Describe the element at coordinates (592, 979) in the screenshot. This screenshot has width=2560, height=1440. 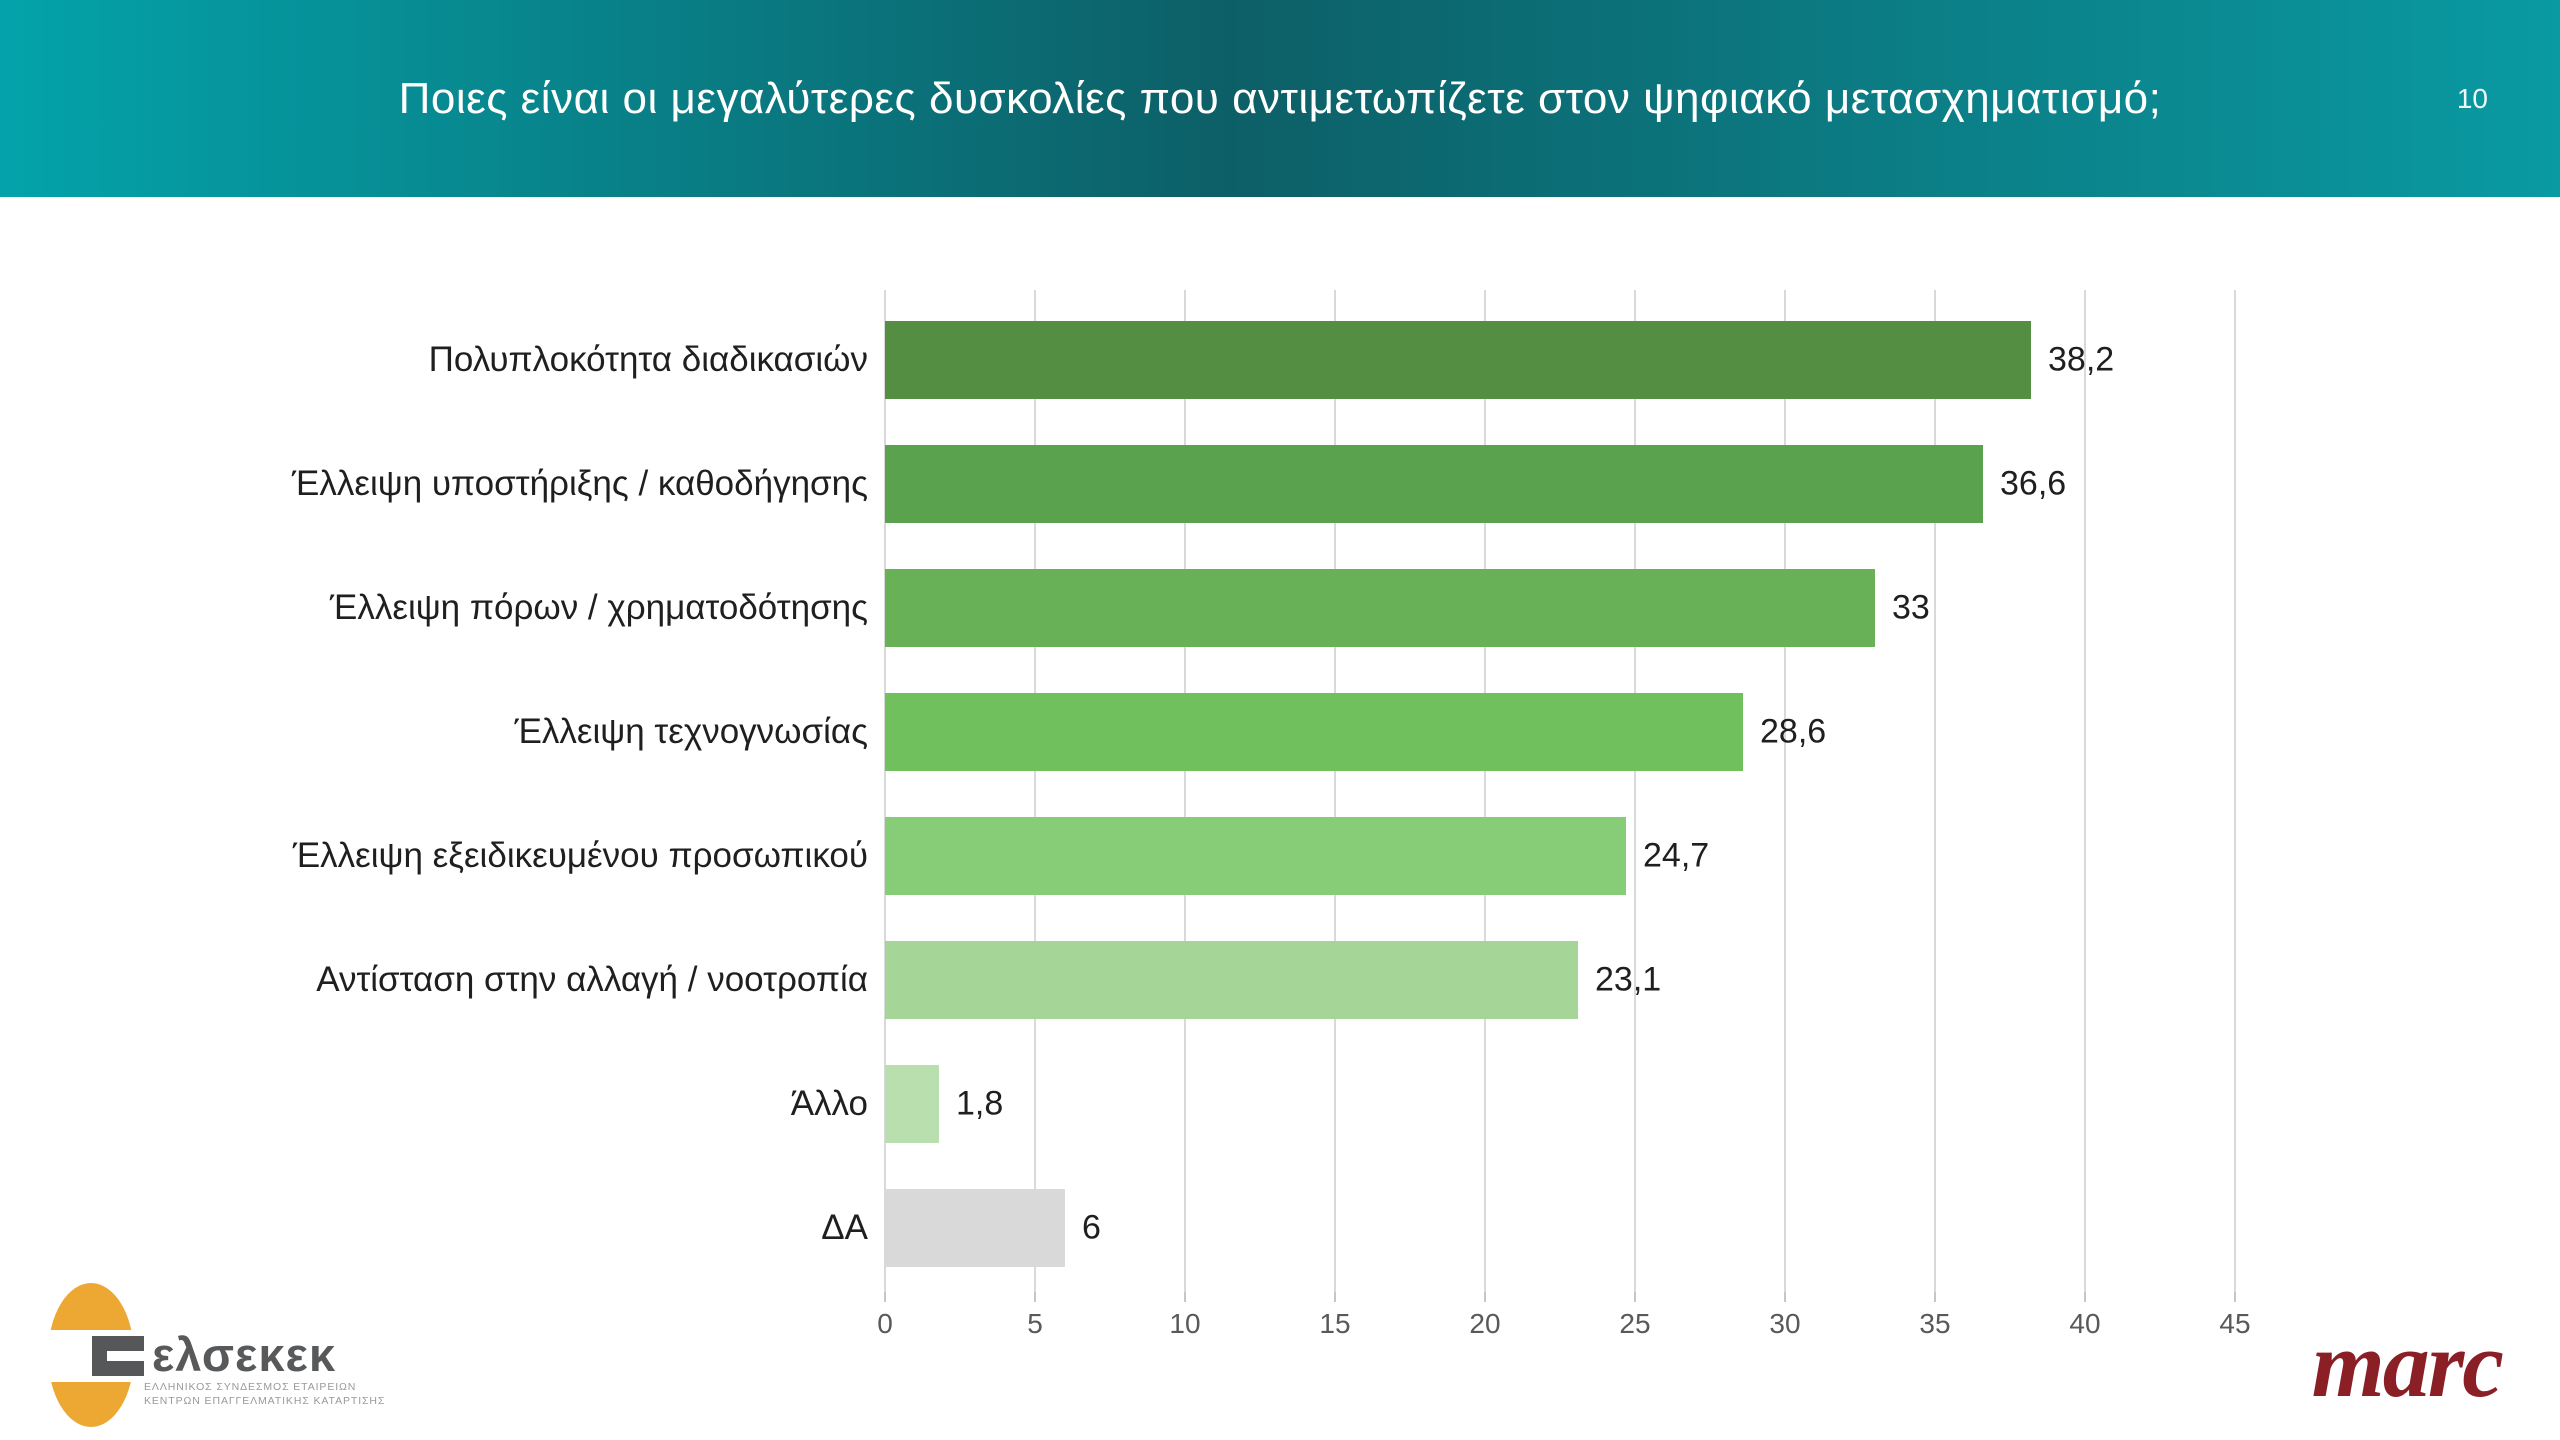
I see `category-label: Αντίσταση στην αλλαγή / νοοτροπία` at that location.